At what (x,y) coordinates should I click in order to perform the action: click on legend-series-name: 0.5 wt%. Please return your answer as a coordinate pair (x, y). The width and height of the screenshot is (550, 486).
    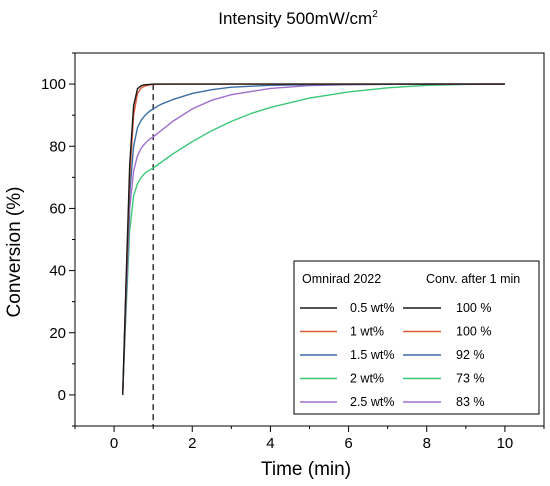
    Looking at the image, I should click on (372, 308).